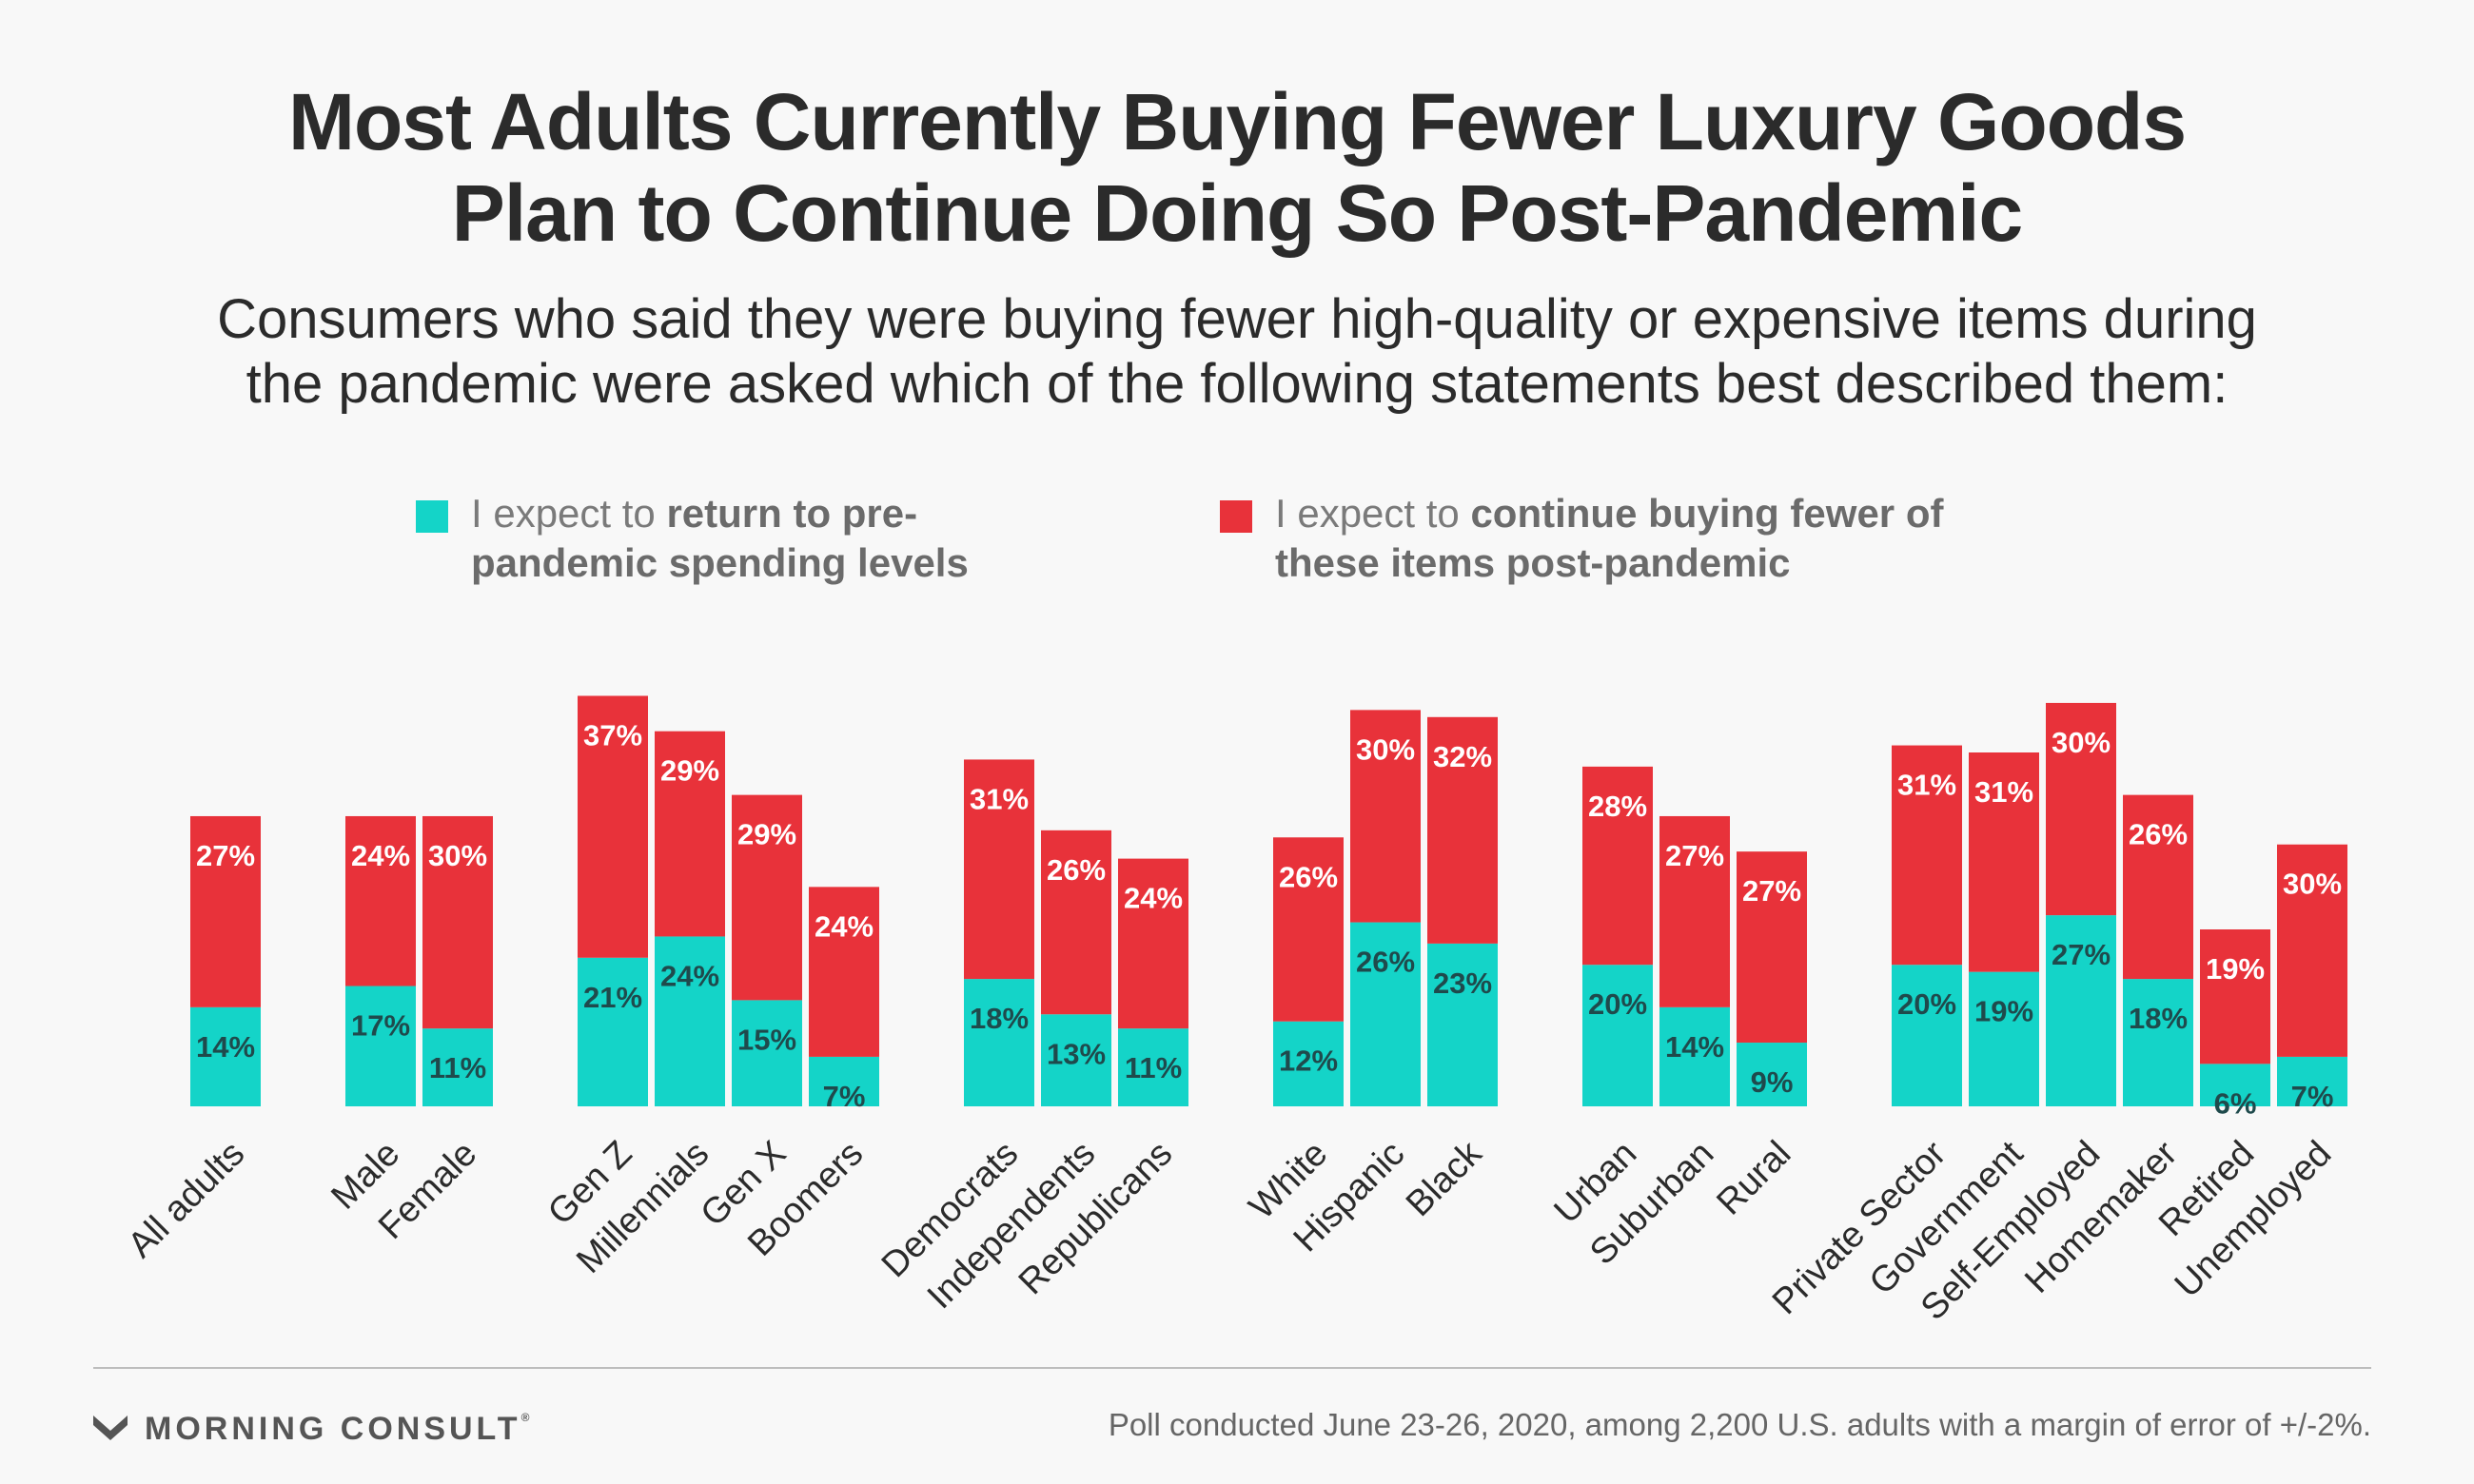 This screenshot has width=2474, height=1484. Describe the element at coordinates (1462, 830) in the screenshot. I see `bar-continue-black` at that location.